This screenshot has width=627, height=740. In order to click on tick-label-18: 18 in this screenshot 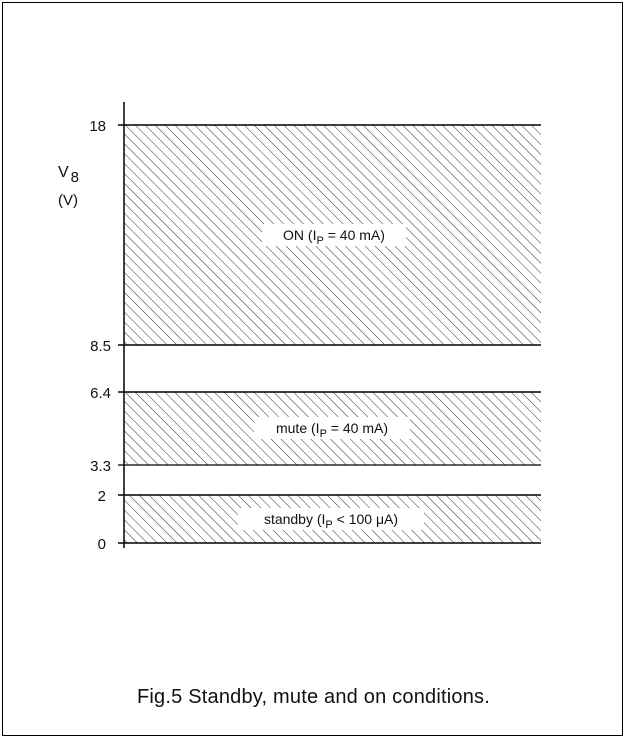, I will do `click(97, 126)`.